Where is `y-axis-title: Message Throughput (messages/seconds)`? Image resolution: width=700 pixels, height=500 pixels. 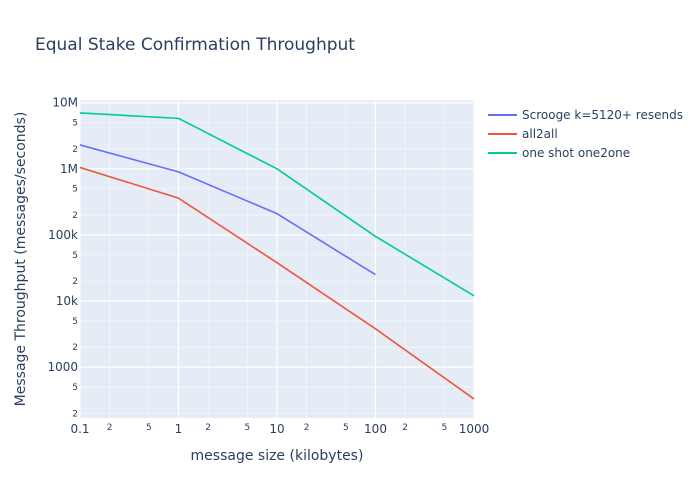
y-axis-title: Message Throughput (messages/seconds) is located at coordinates (21, 259).